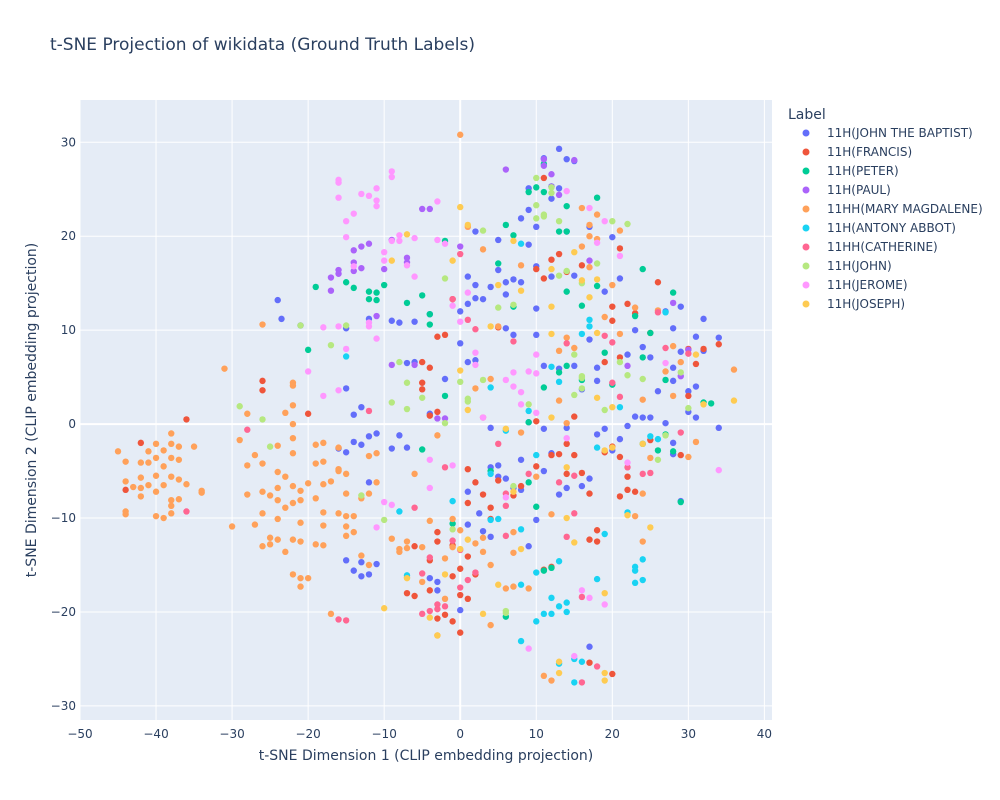  I want to click on legend-item: 11H(FRANCIS), so click(857, 152).